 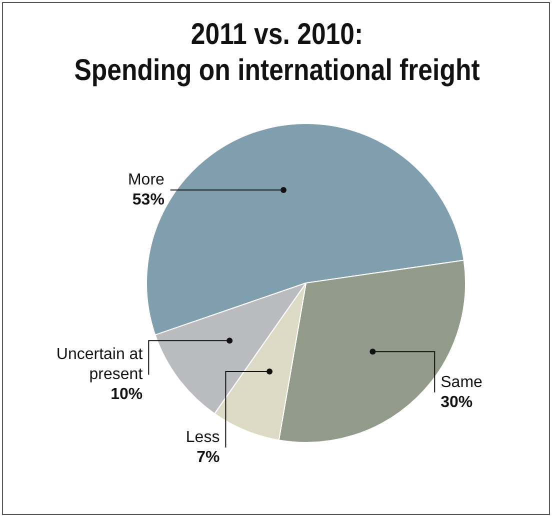 I want to click on slice-label: Uncertain at present, so click(x=100, y=365).